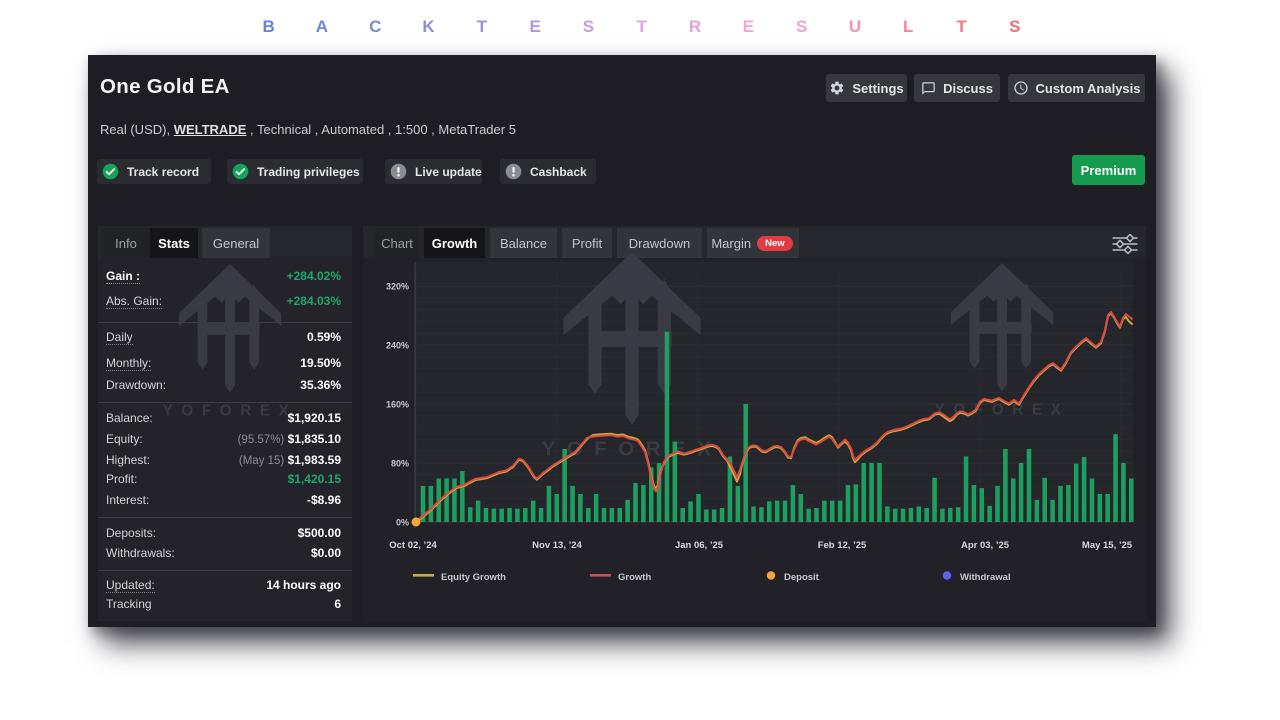 The width and height of the screenshot is (1280, 720). Describe the element at coordinates (802, 577) in the screenshot. I see `svg-text: Deposit` at that location.